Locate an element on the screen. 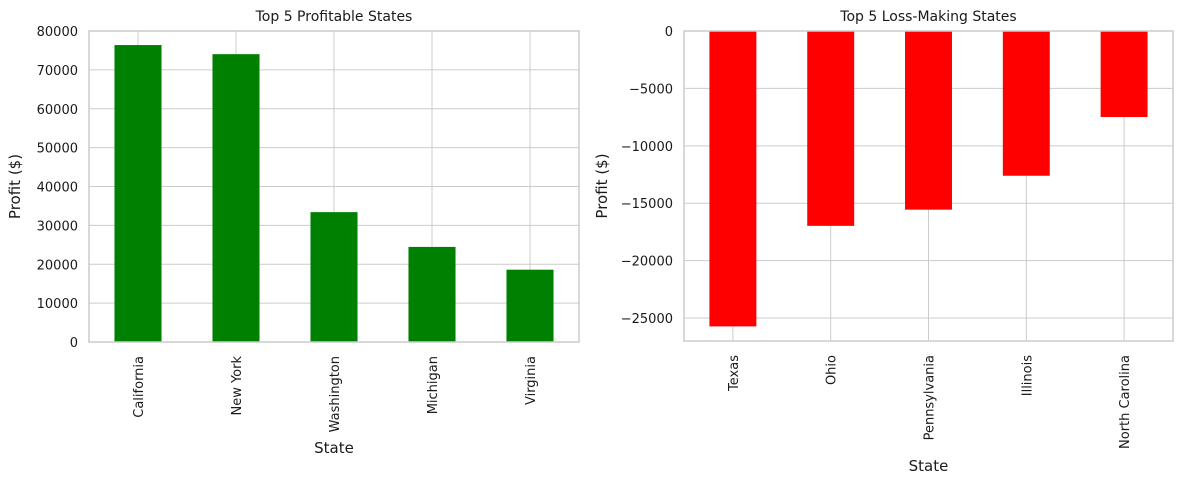 The image size is (1183, 484). x-tick-label: Ohio is located at coordinates (832, 370).